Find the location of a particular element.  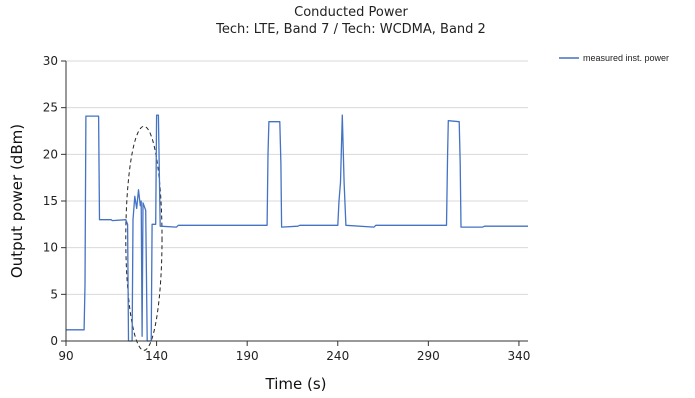

chart-title: Conducted Power is located at coordinates (351, 12).